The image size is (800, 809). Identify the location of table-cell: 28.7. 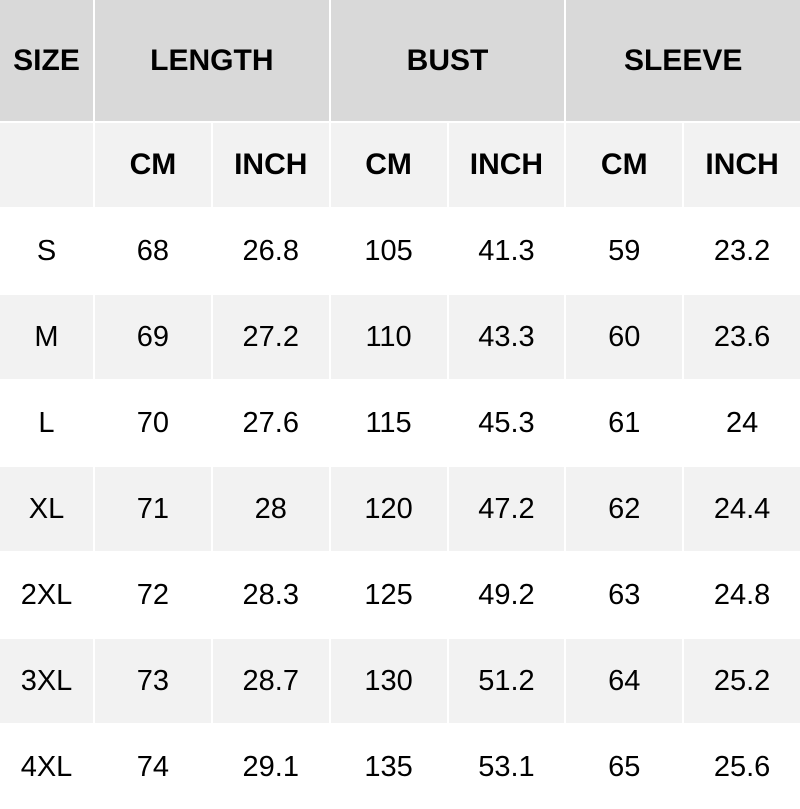
(270, 681).